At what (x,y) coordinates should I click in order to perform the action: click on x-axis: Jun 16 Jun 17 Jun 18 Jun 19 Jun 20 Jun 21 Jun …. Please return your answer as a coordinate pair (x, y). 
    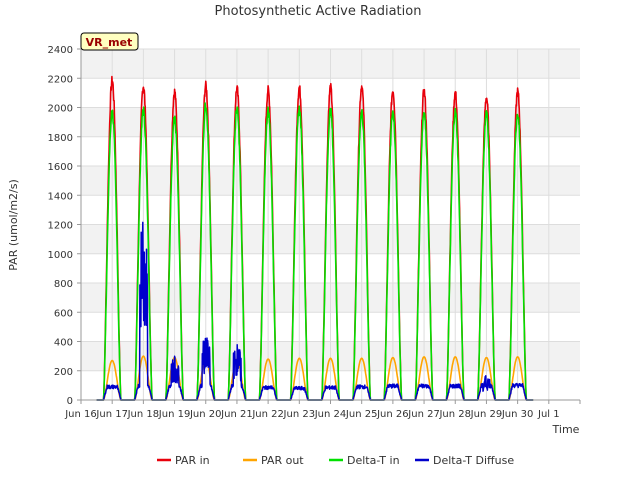
    Looking at the image, I should click on (322, 409).